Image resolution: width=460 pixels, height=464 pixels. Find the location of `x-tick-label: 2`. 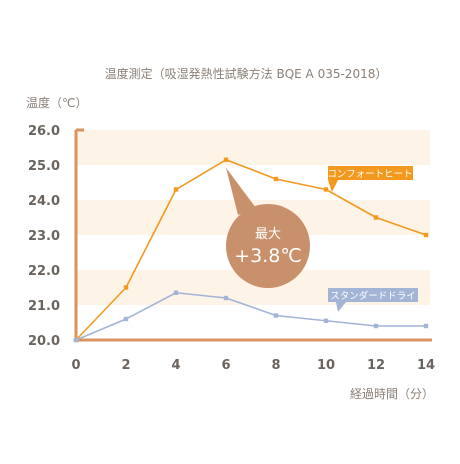

x-tick-label: 2 is located at coordinates (125, 365).